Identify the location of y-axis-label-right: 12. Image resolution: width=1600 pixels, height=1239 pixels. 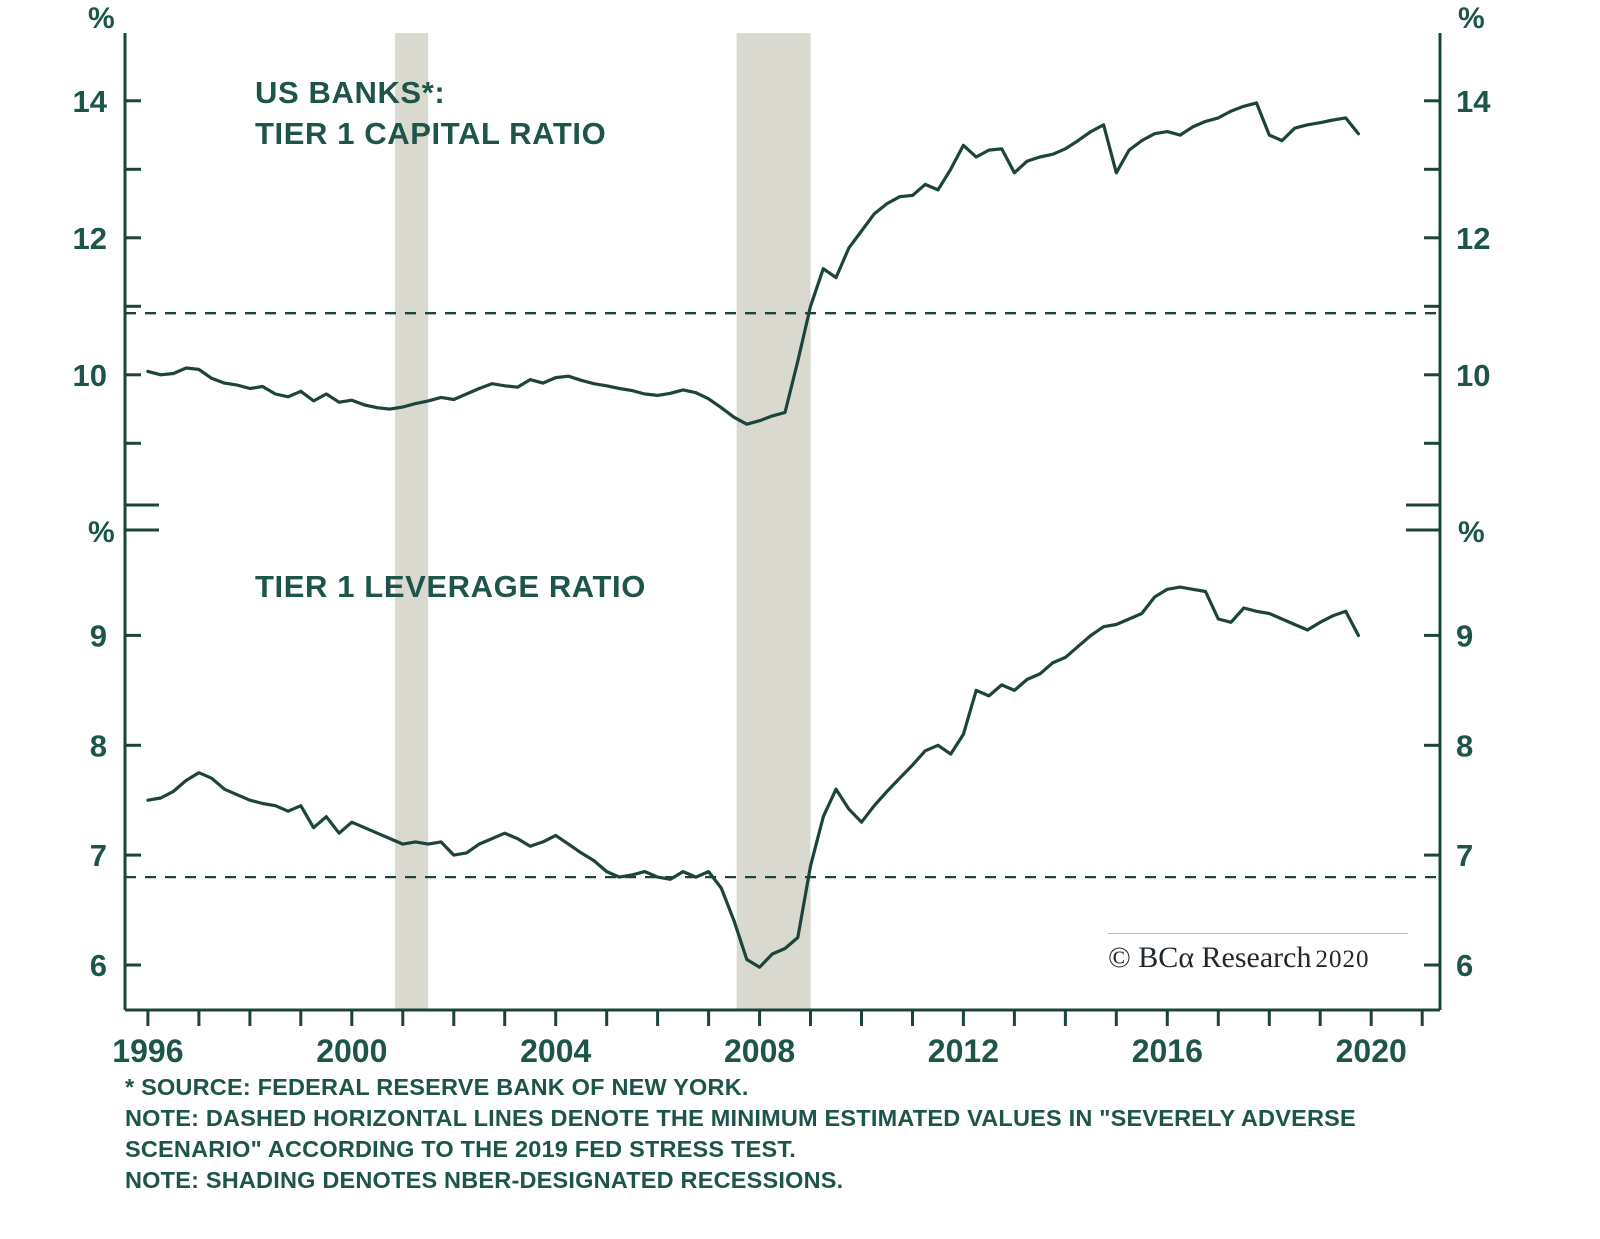
(1473, 238).